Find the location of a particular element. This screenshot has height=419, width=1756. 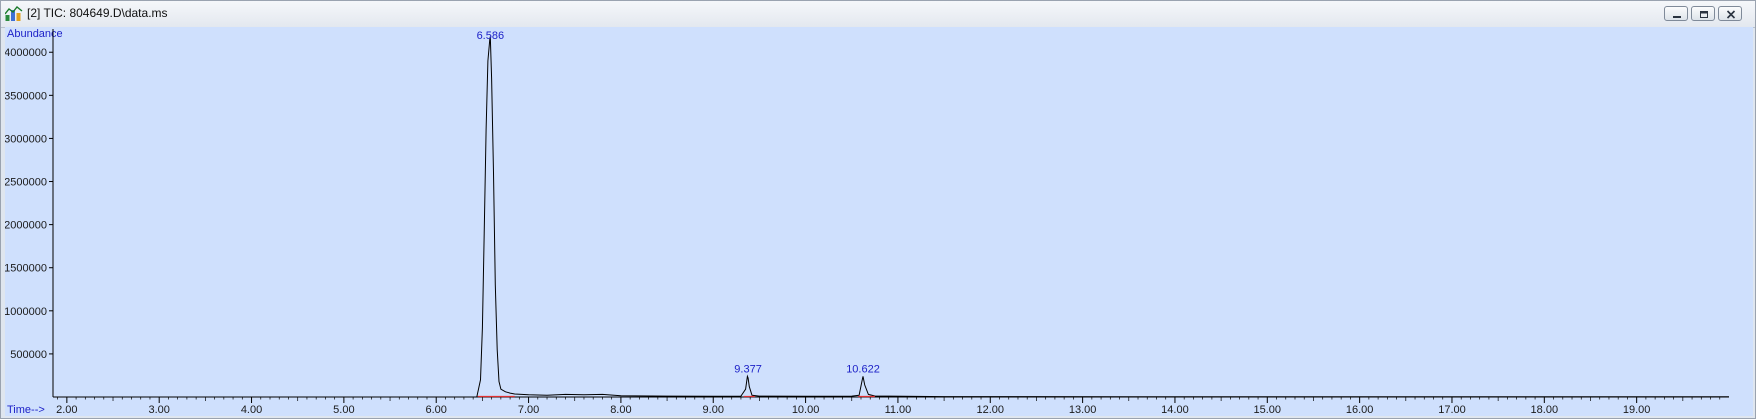

peak-label: 9.377 is located at coordinates (748, 369).